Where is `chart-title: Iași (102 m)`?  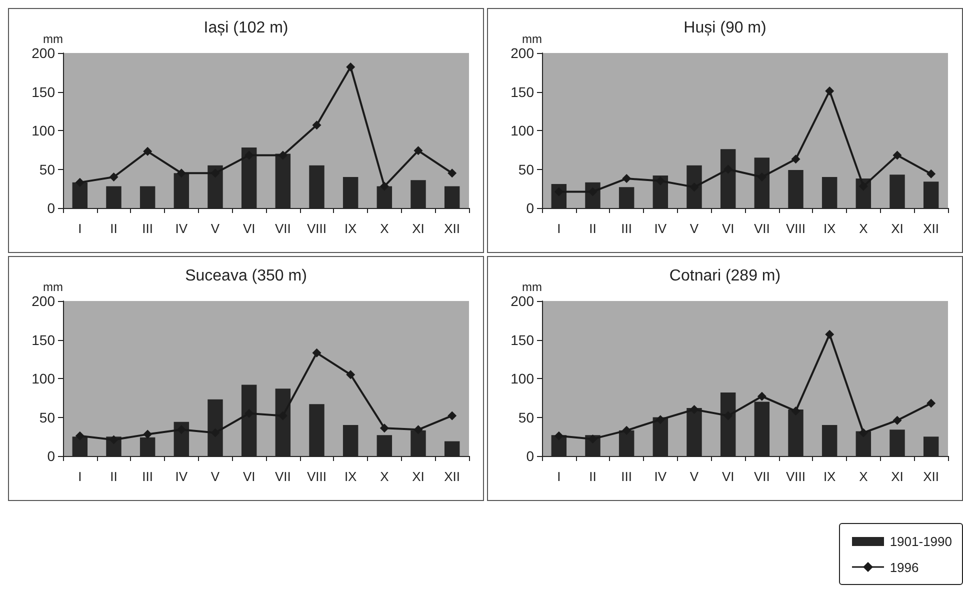
chart-title: Iași (102 m) is located at coordinates (246, 28).